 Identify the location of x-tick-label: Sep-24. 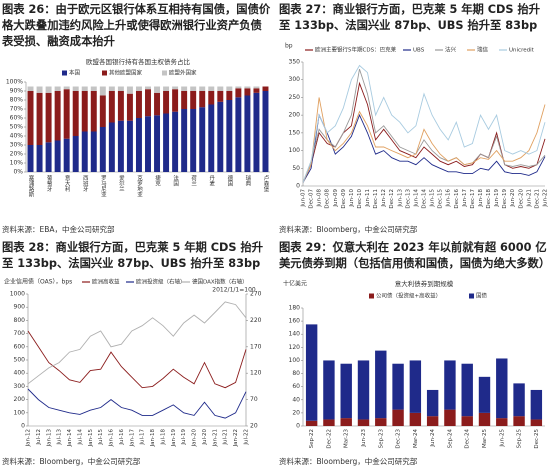
(450, 439).